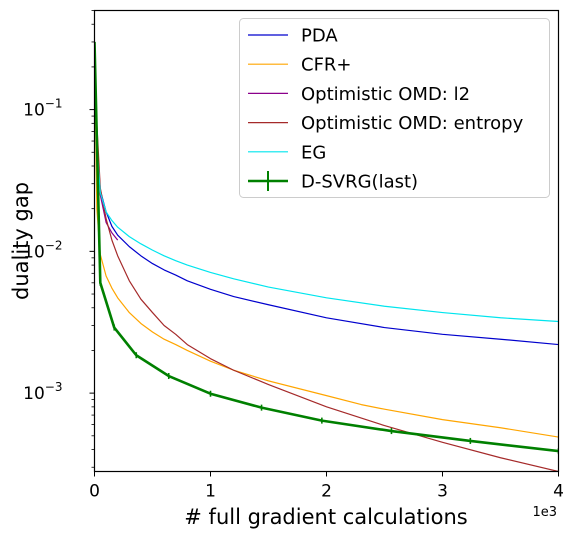 This screenshot has height=539, width=575. Describe the element at coordinates (544, 512) in the screenshot. I see `x-offset-label: 1e3` at that location.